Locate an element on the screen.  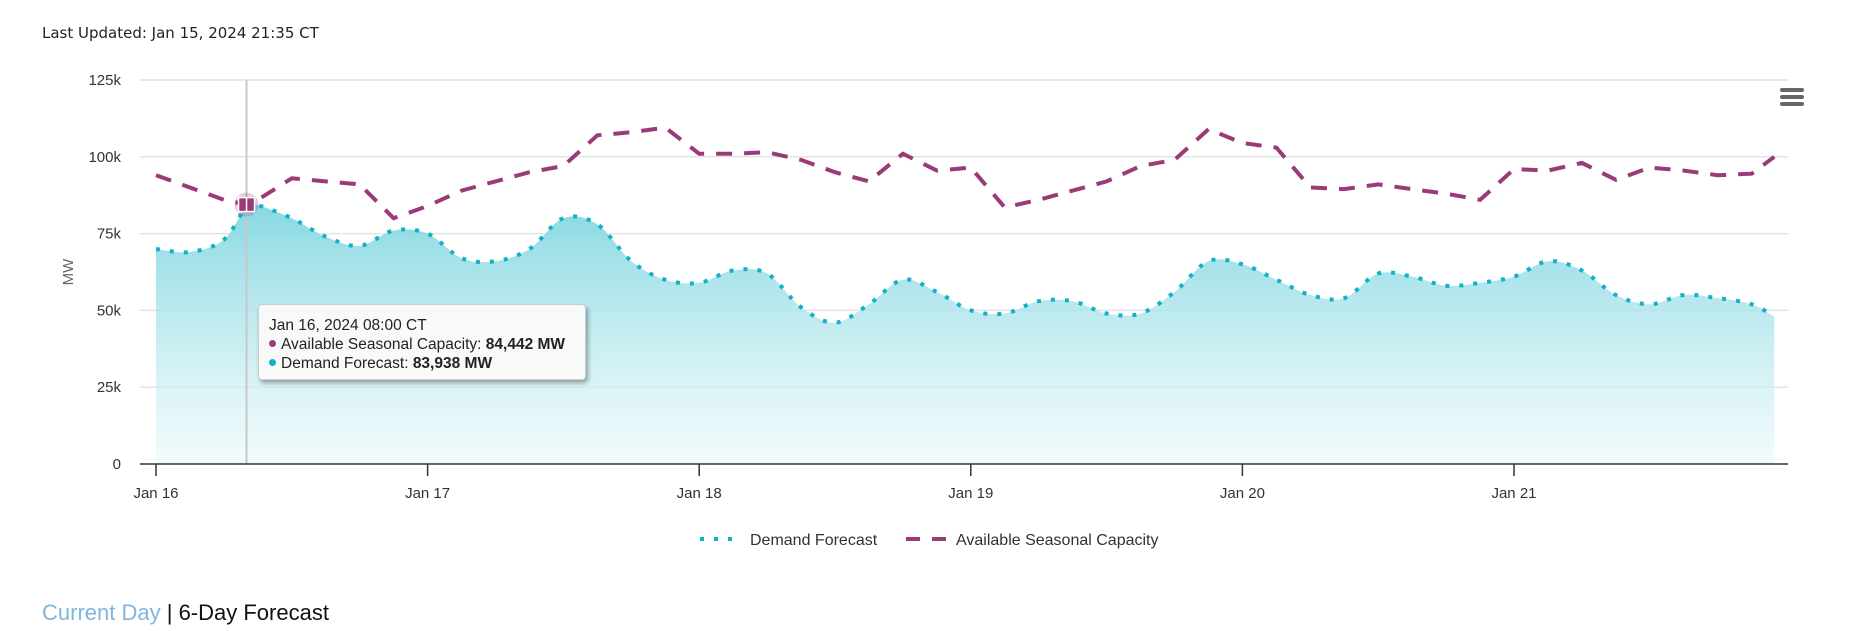
hamburger-menu-icon is located at coordinates (1792, 99).